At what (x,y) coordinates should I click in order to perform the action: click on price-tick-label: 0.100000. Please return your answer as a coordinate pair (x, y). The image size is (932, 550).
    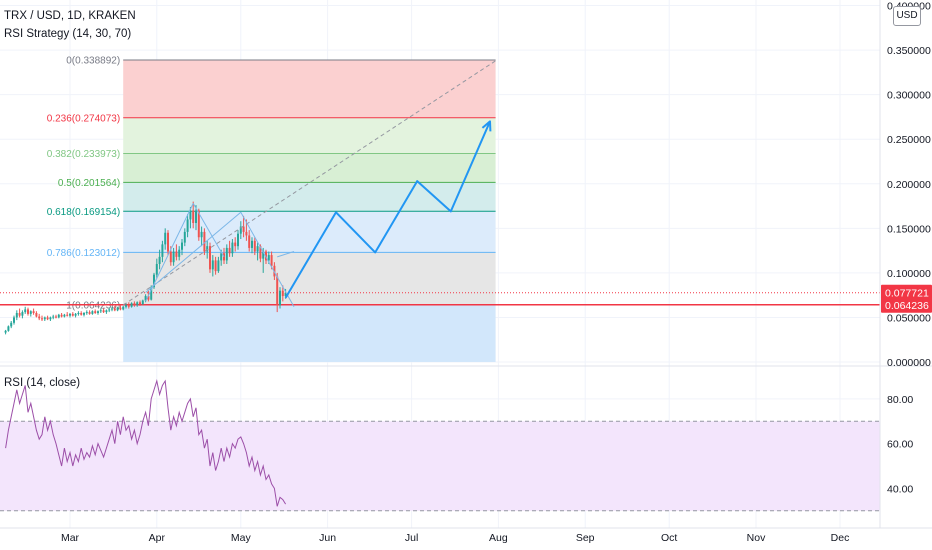
    Looking at the image, I should click on (909, 274).